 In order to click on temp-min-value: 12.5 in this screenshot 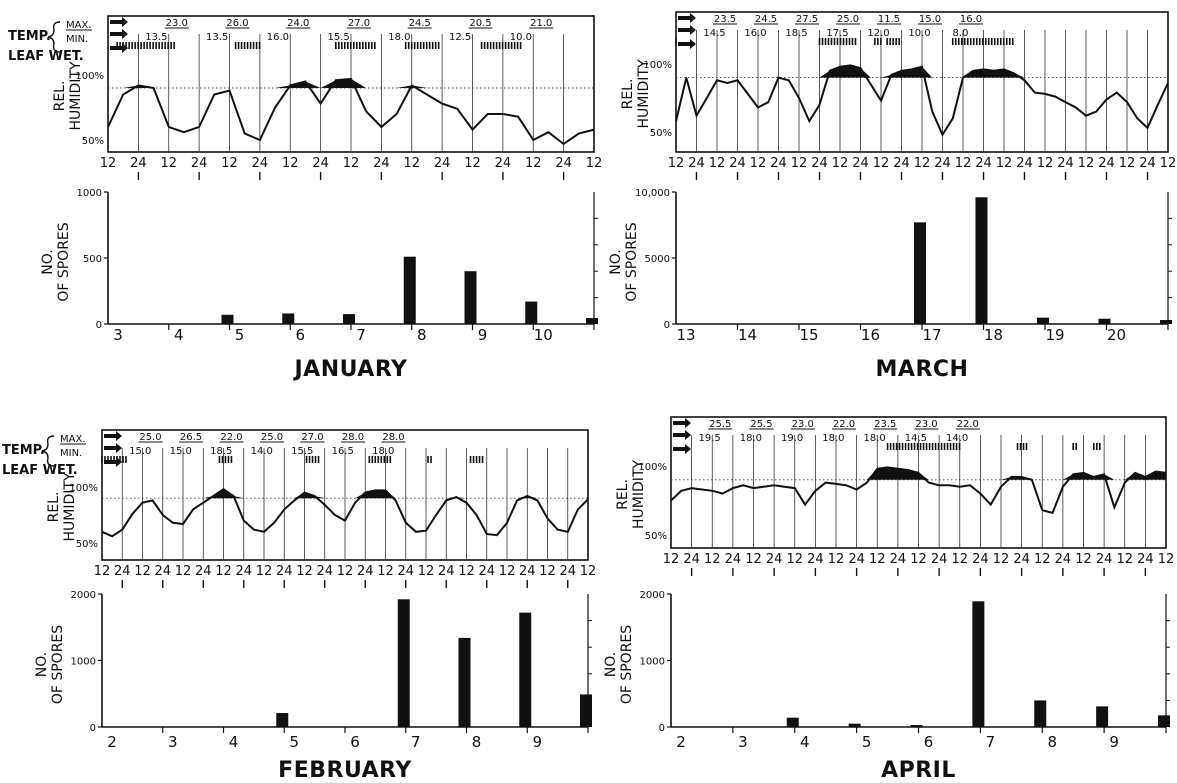, I will do `click(460, 37)`.